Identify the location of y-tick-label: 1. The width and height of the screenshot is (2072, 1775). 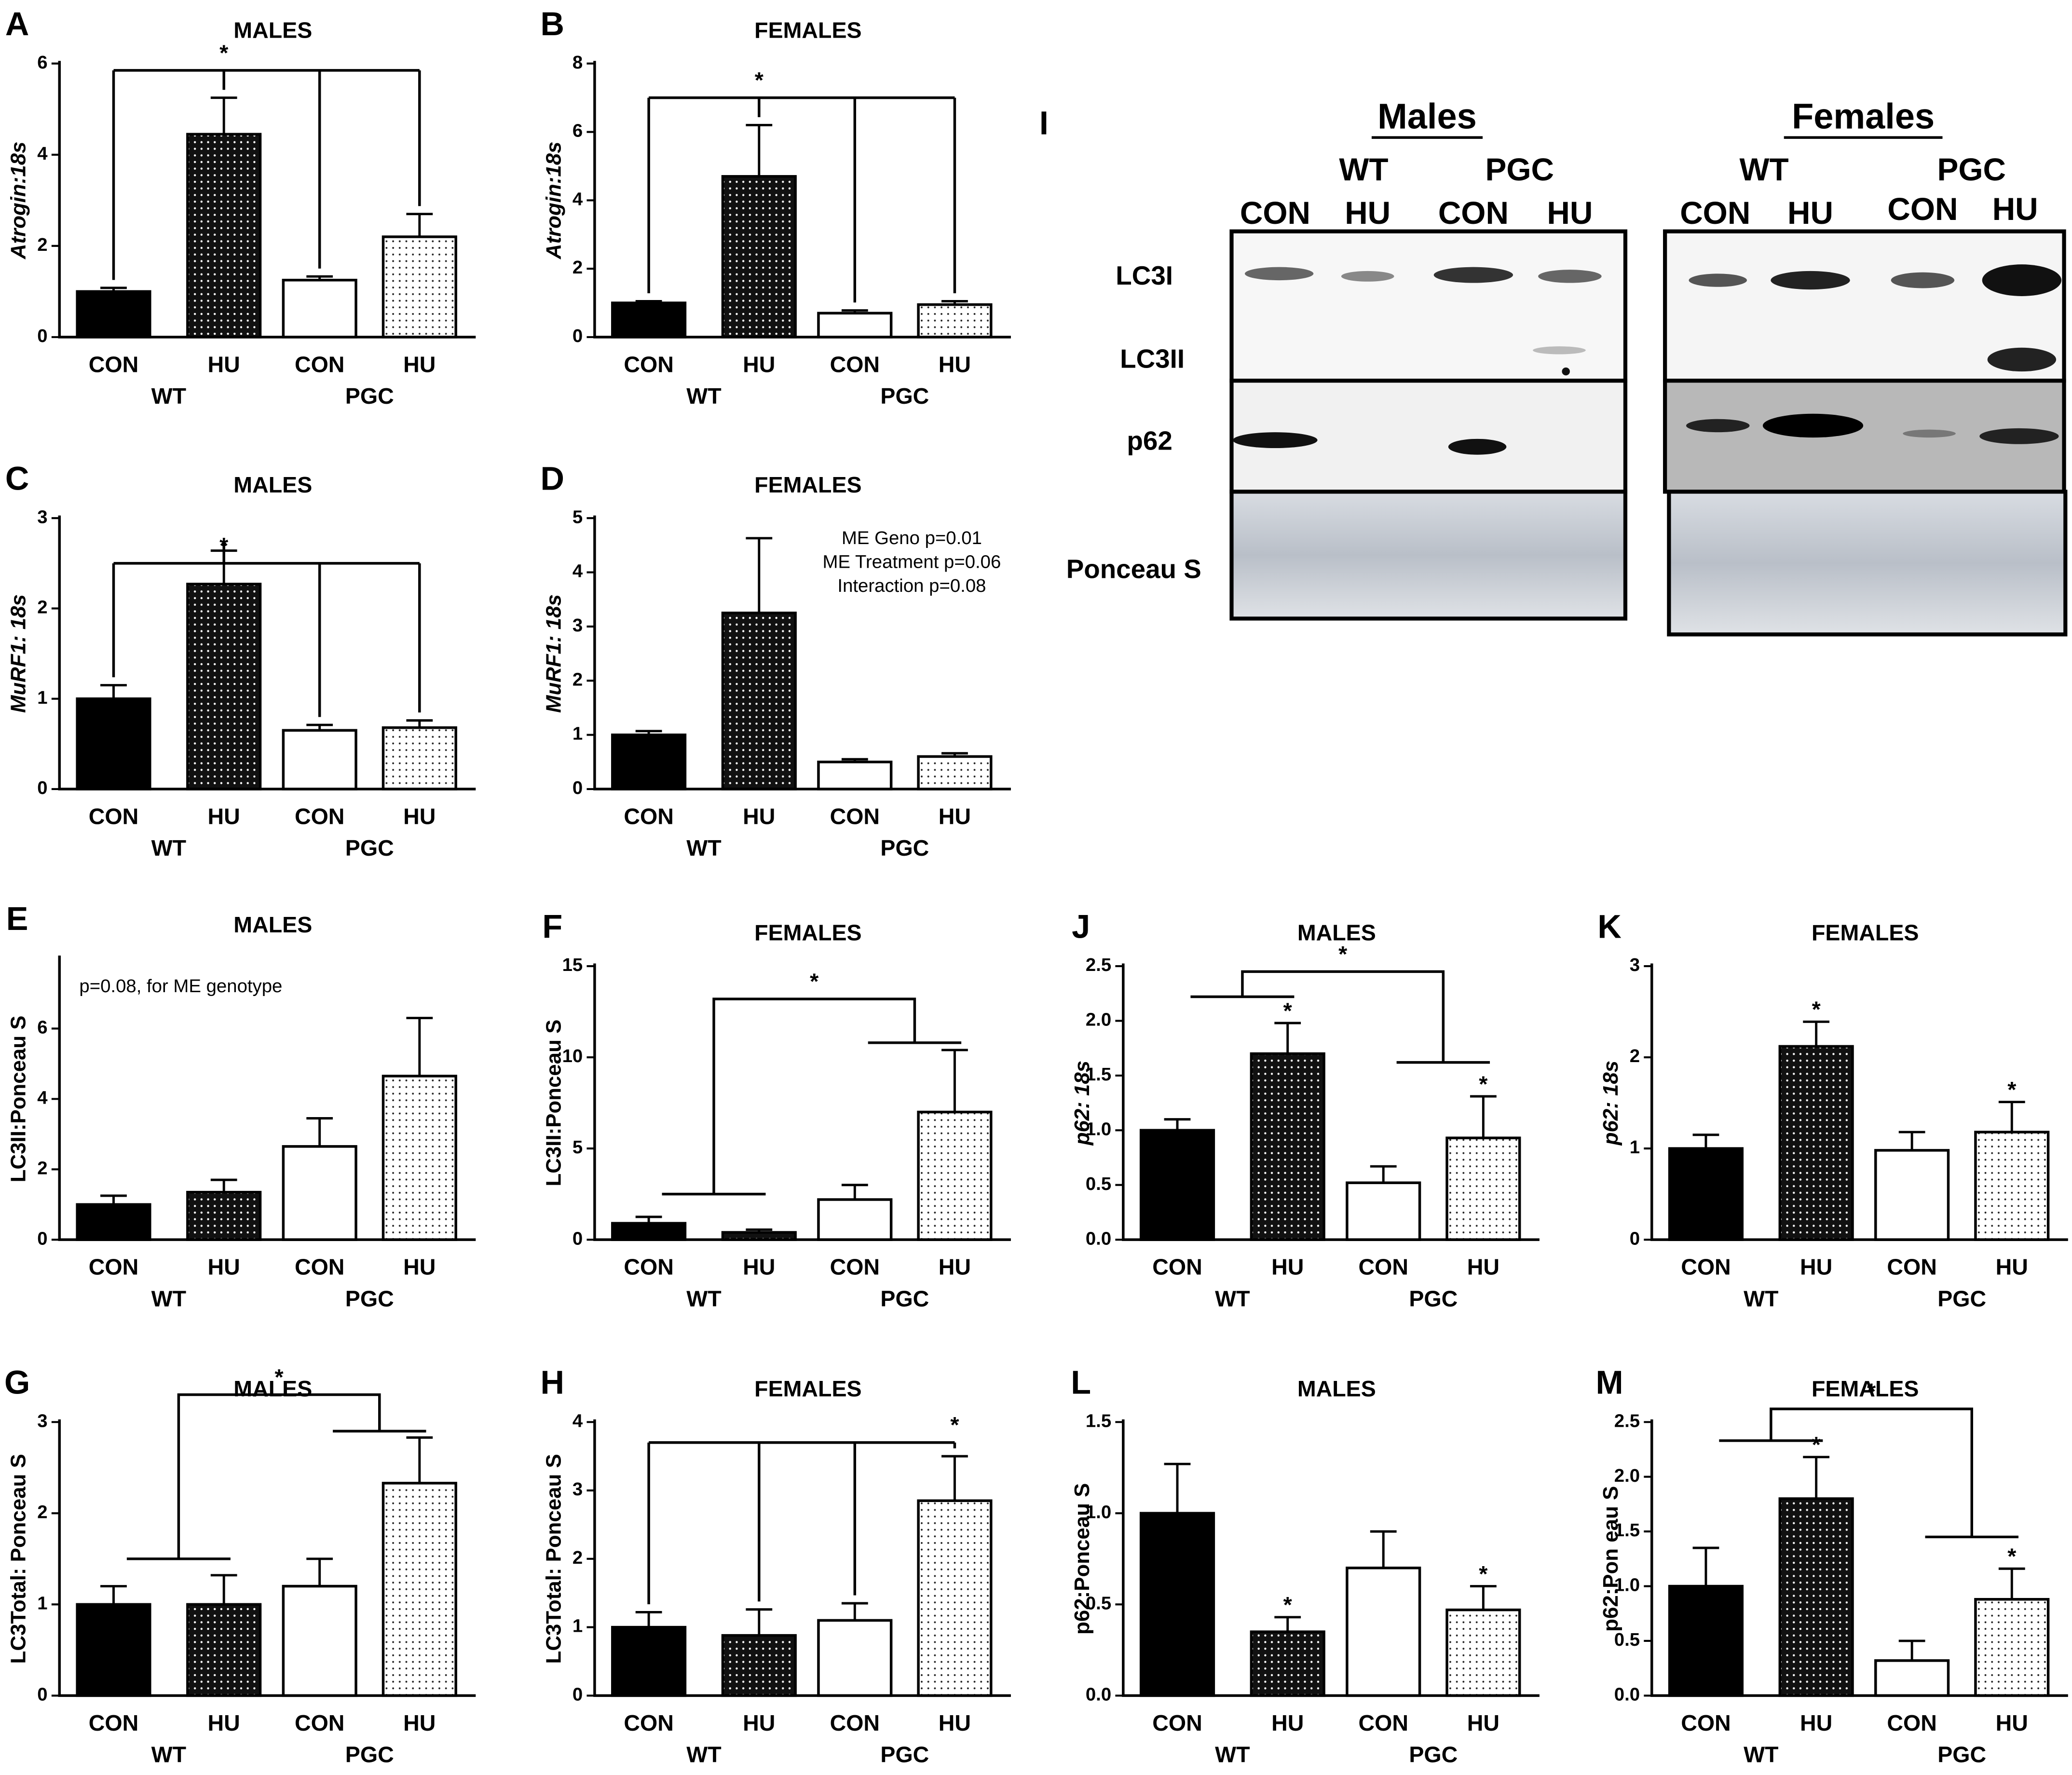
(578, 734).